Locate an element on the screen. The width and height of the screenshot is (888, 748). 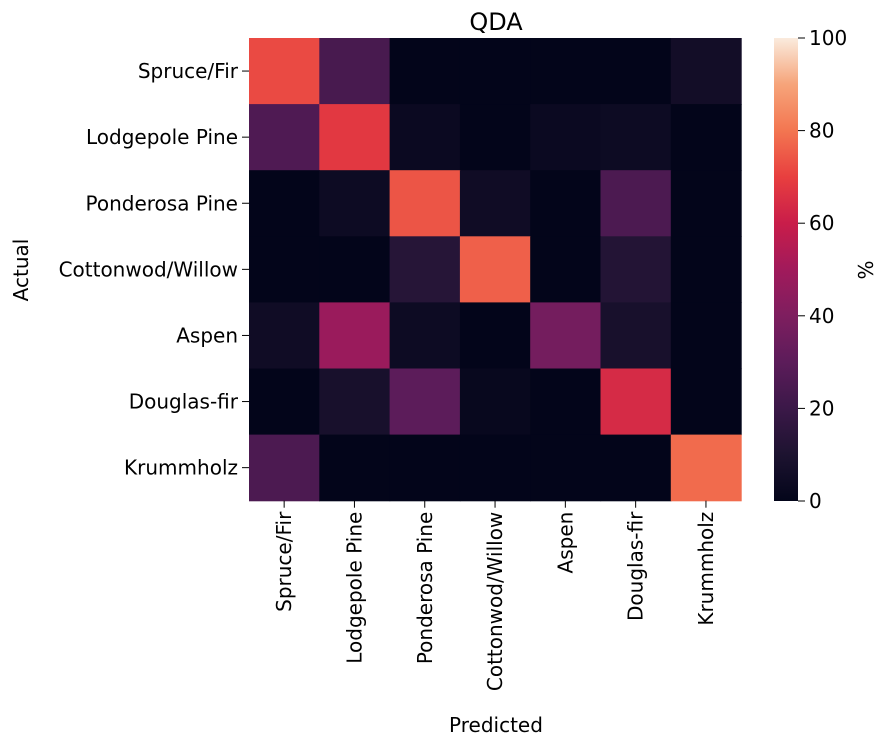
colorbar-tick-label: 0 is located at coordinates (815, 501).